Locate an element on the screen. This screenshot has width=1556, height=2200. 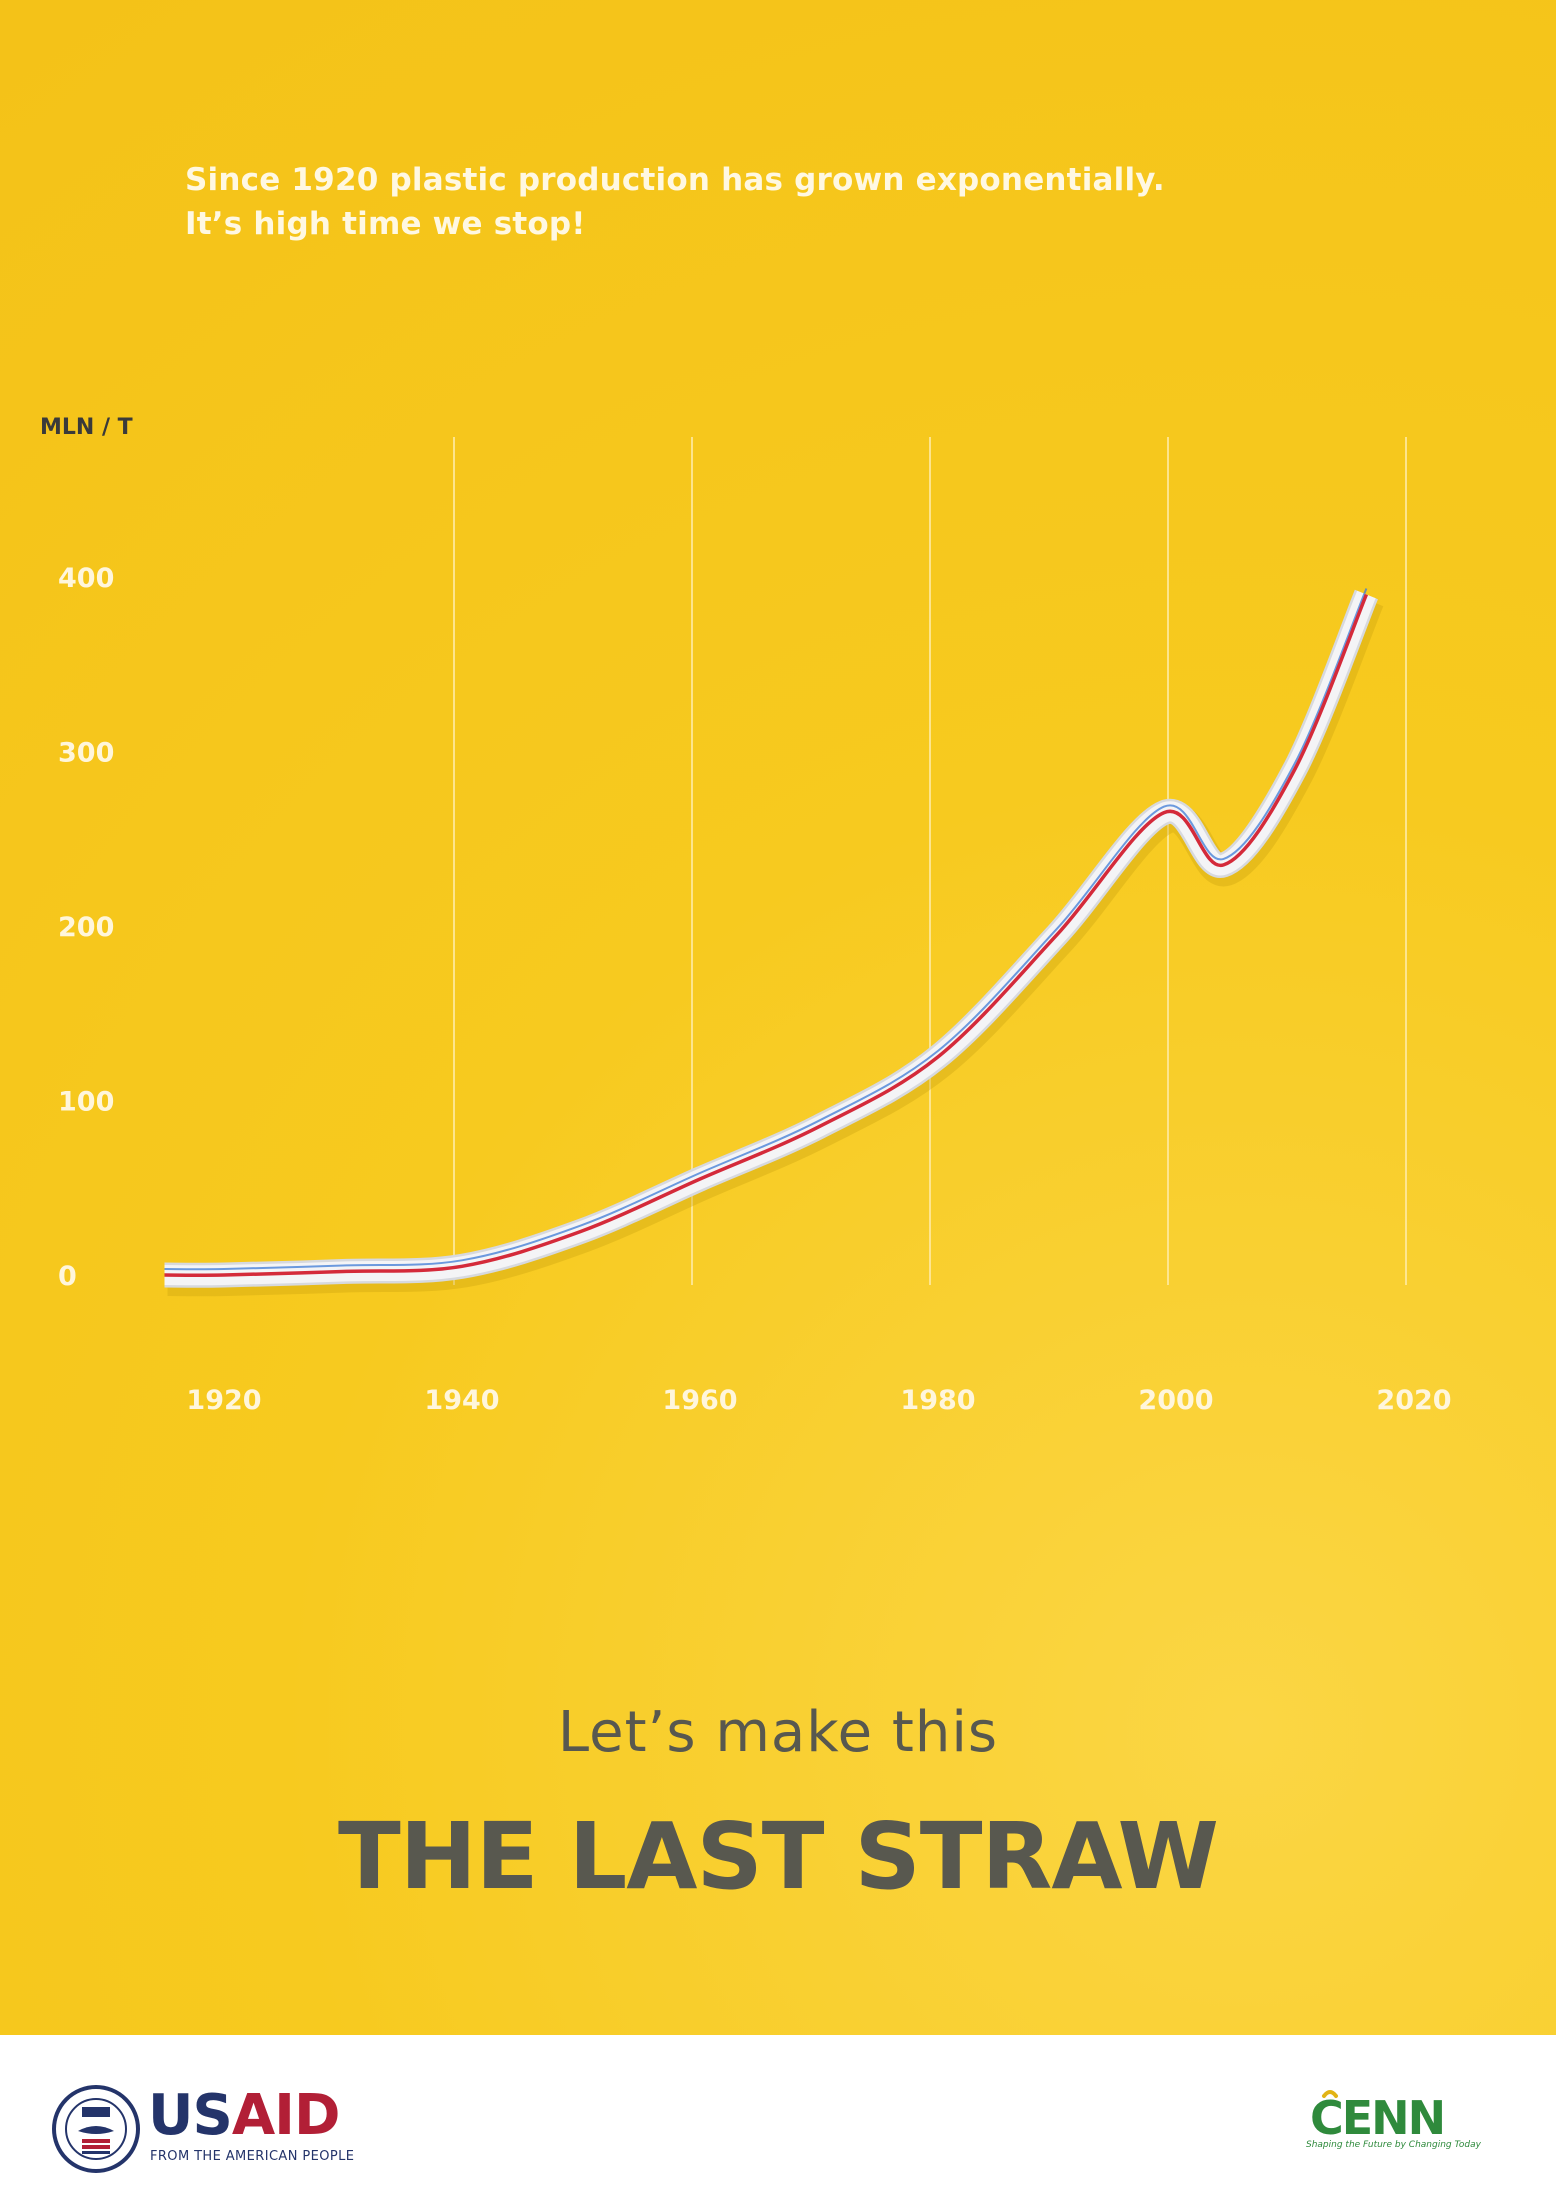
x-tick-label-1960: 1960 is located at coordinates (699, 1400).